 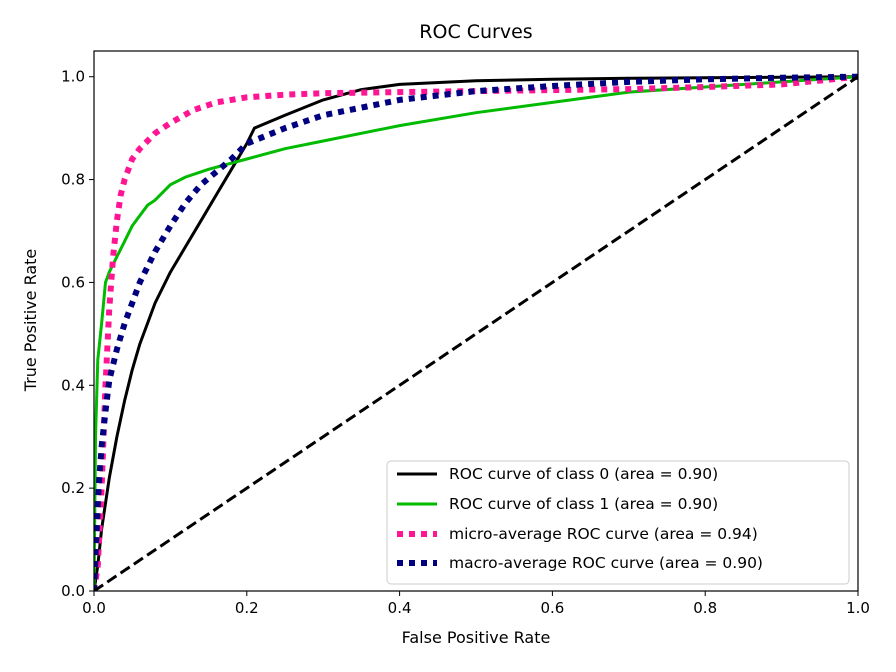 I want to click on y-tick-label: 0.0, so click(x=73, y=591).